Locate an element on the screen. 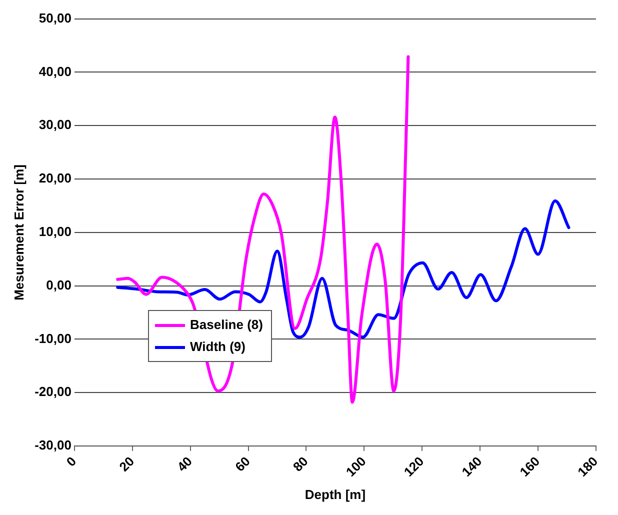 This screenshot has height=515, width=618. y-tick-label: 10,00 is located at coordinates (55, 231).